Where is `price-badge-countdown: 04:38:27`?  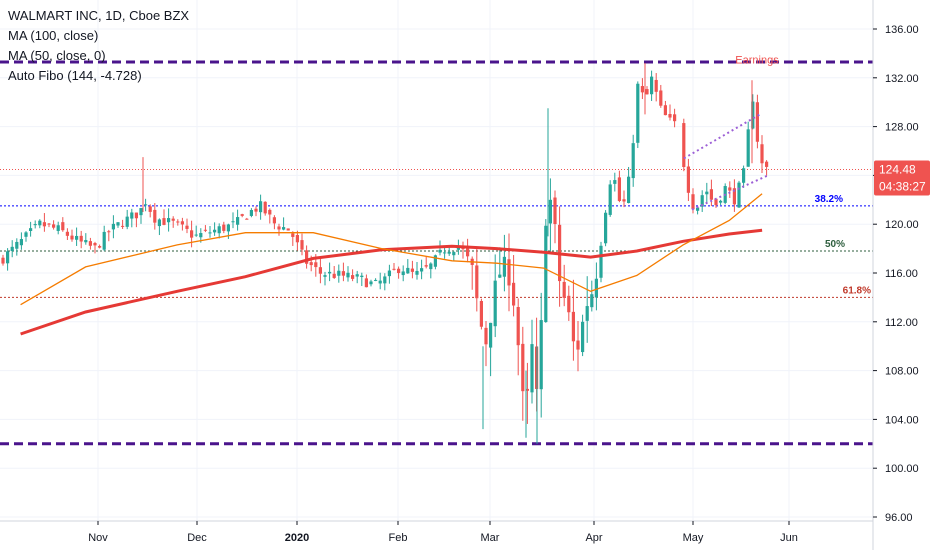
price-badge-countdown: 04:38:27 is located at coordinates (902, 187).